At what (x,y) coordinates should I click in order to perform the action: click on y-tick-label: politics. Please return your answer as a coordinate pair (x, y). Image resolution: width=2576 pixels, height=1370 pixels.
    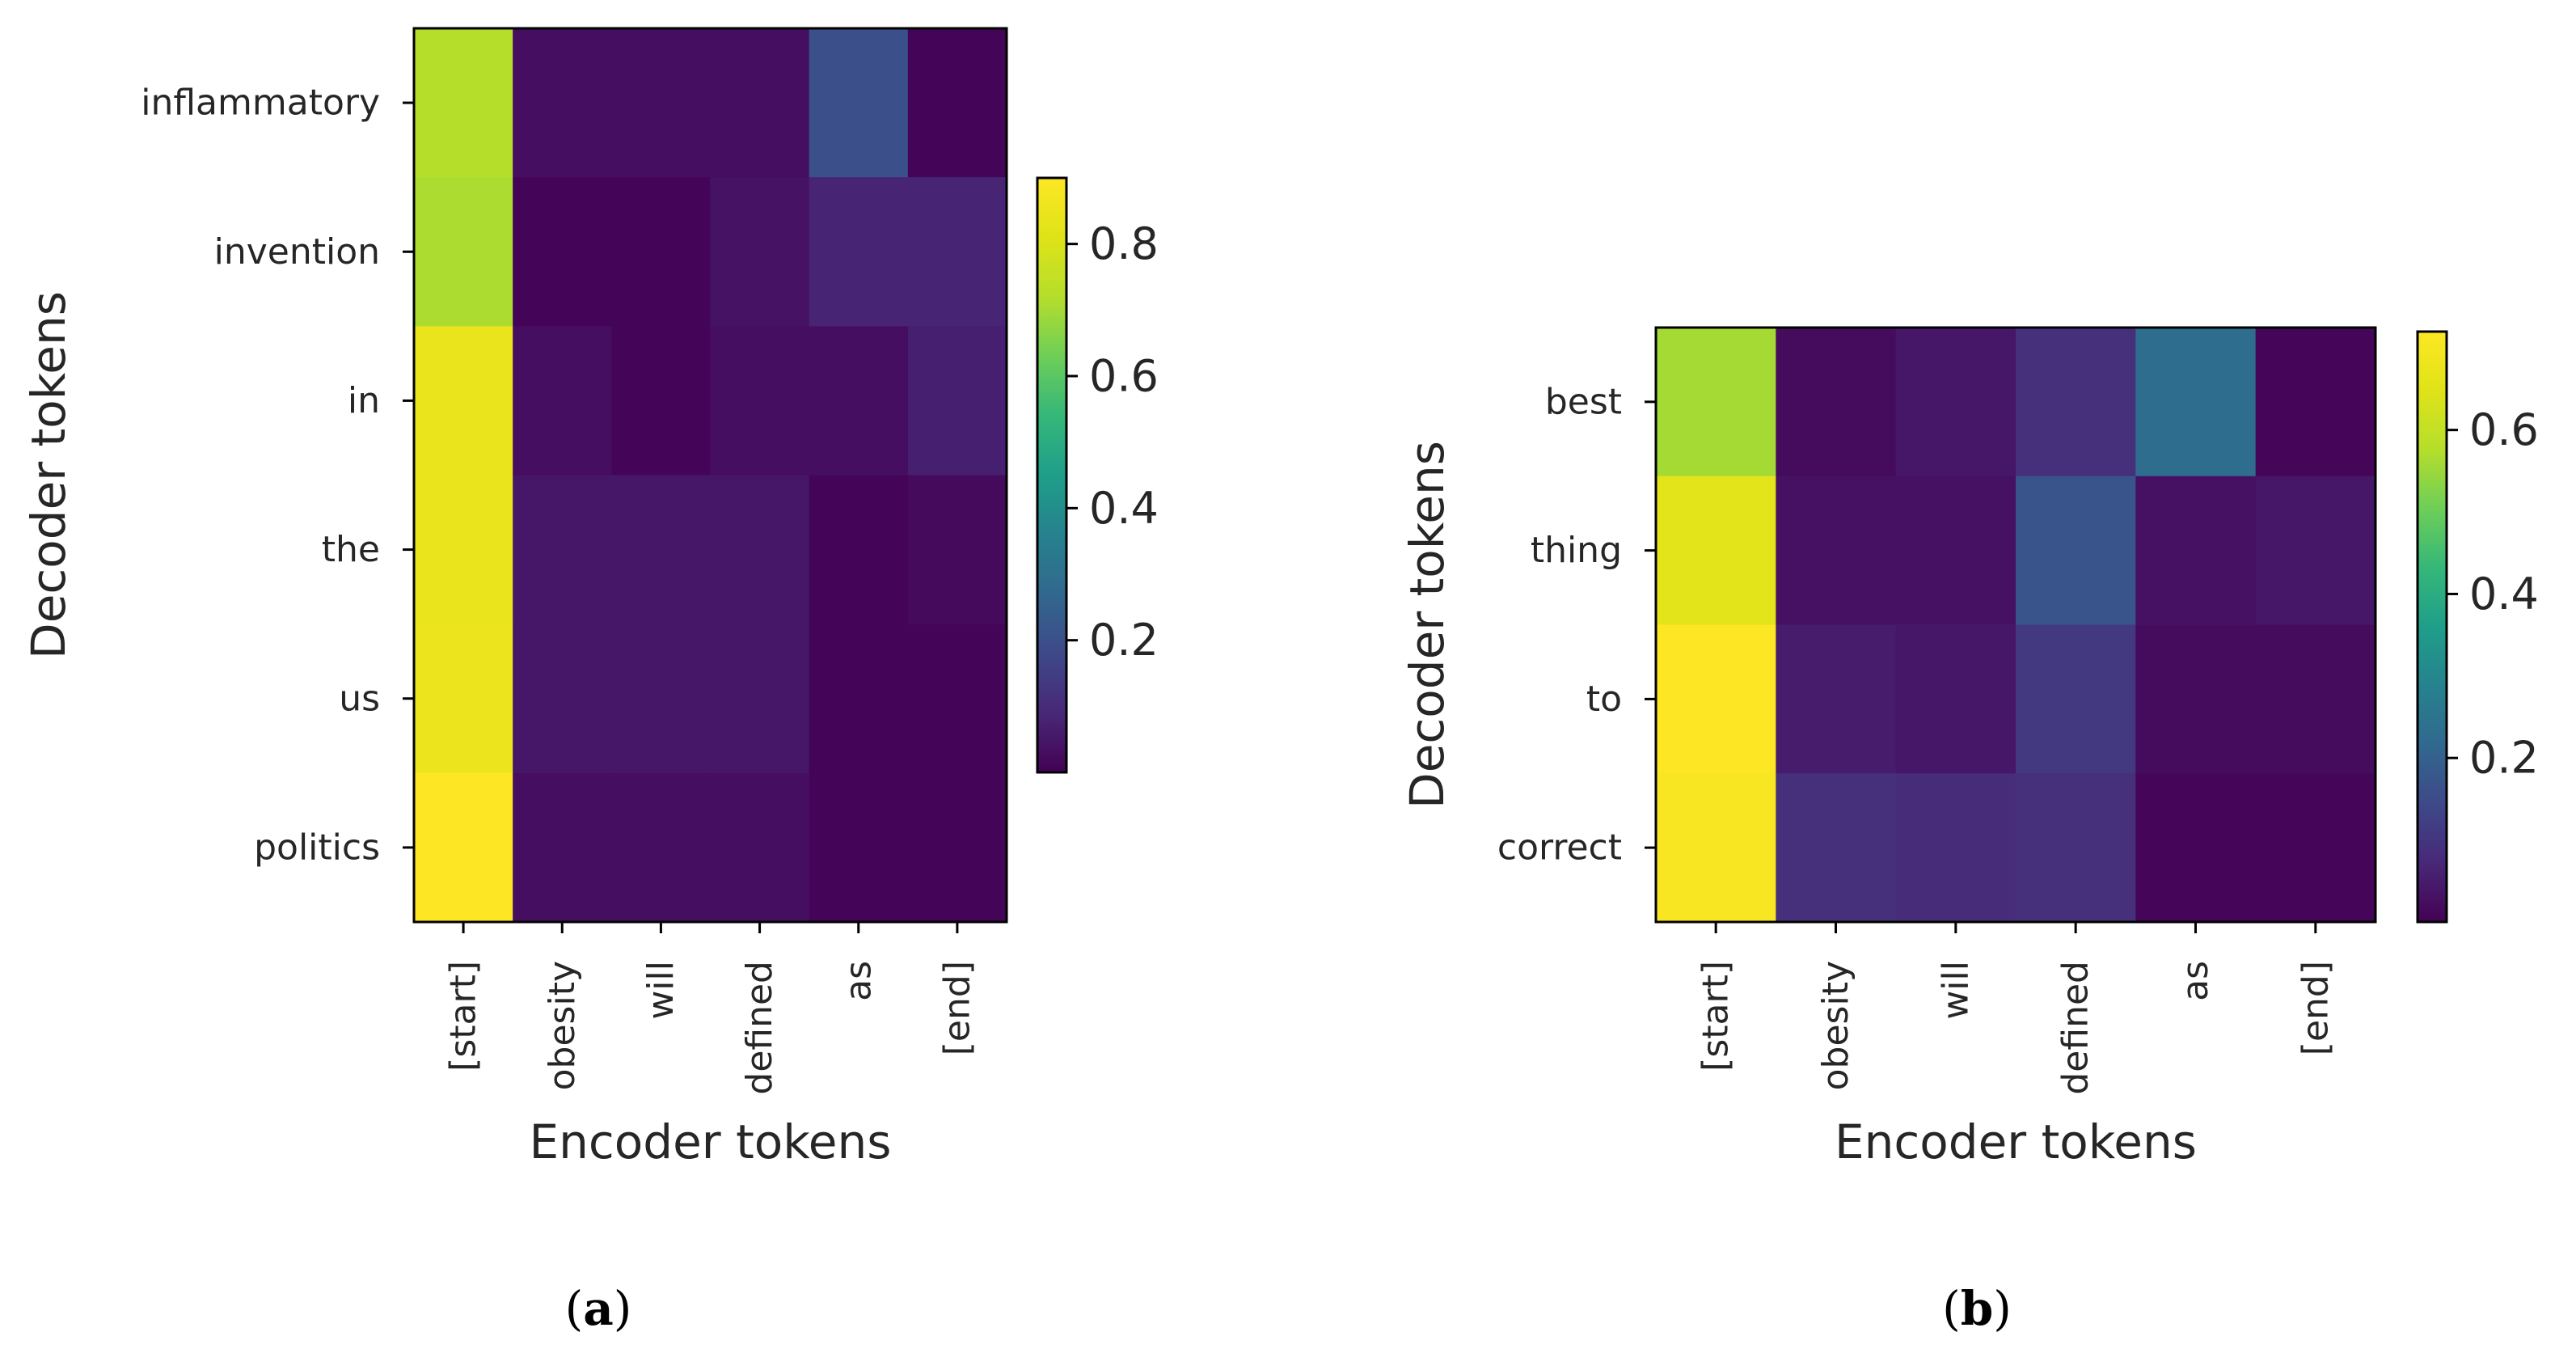
    Looking at the image, I should click on (317, 847).